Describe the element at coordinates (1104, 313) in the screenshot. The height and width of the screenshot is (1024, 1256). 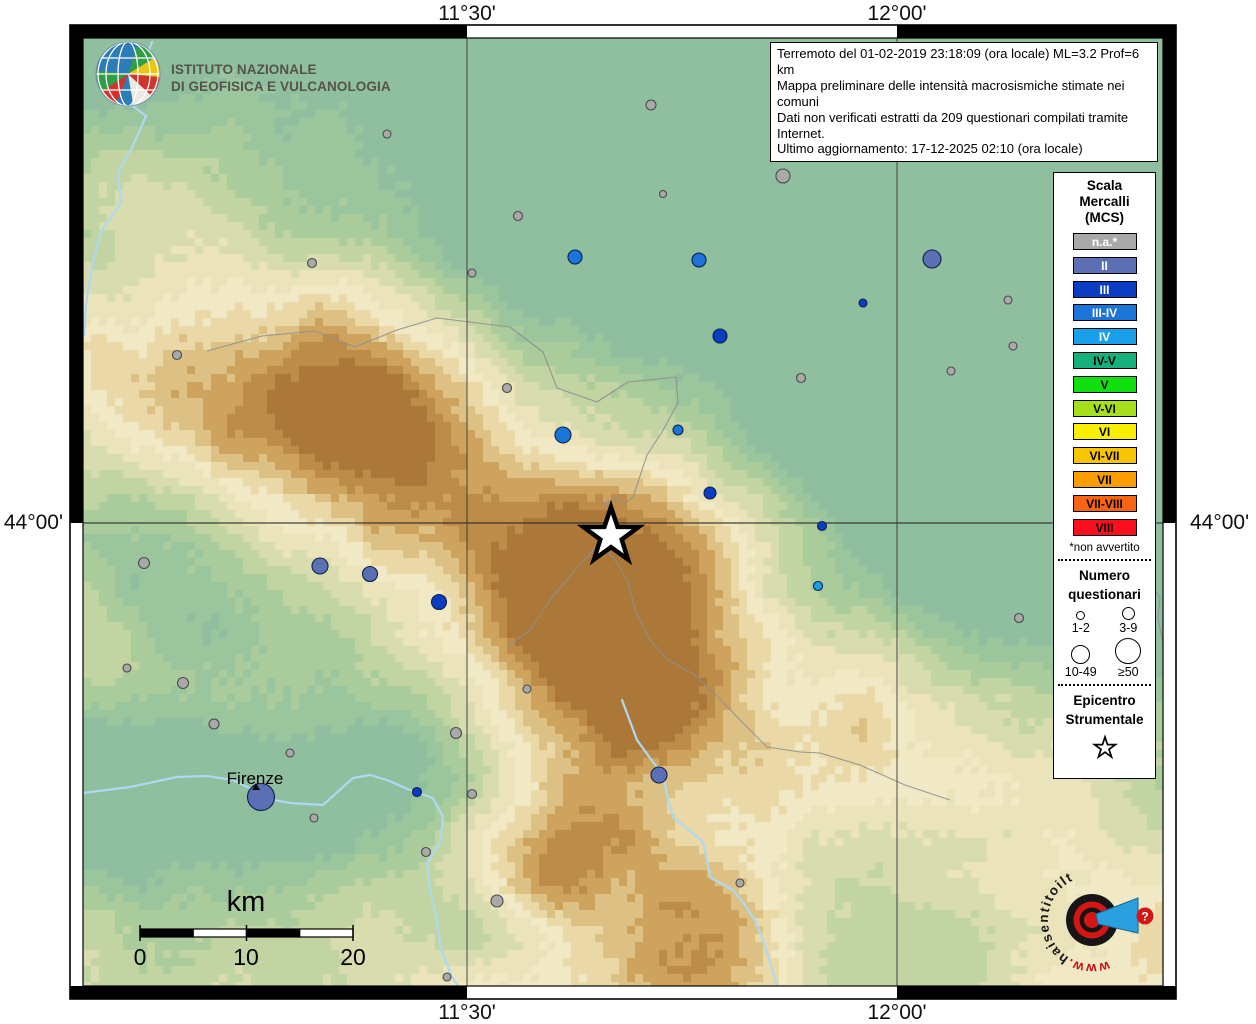
I see `legend-class-III-IV: III-IV` at that location.